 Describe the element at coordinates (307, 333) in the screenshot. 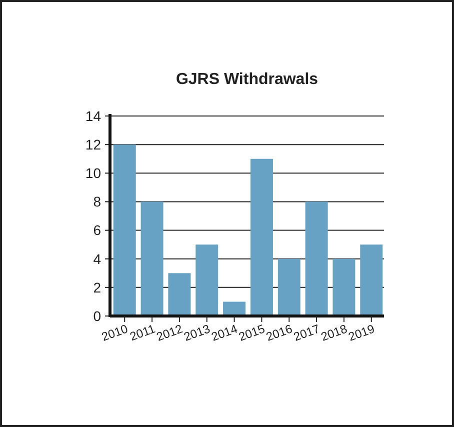

I see `x-tick-label: 2017` at that location.